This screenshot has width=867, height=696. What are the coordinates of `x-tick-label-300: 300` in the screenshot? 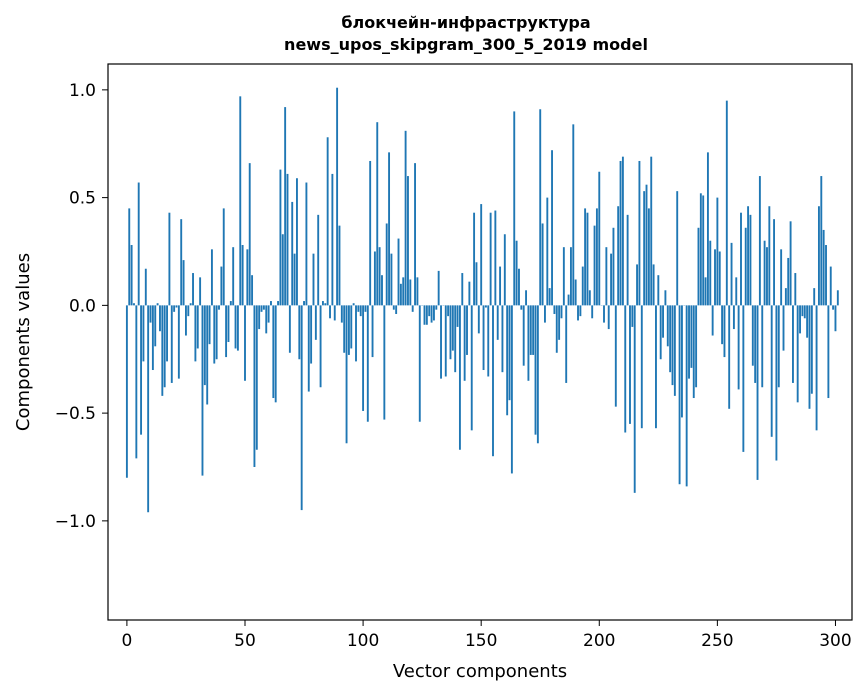 It's located at (835, 641).